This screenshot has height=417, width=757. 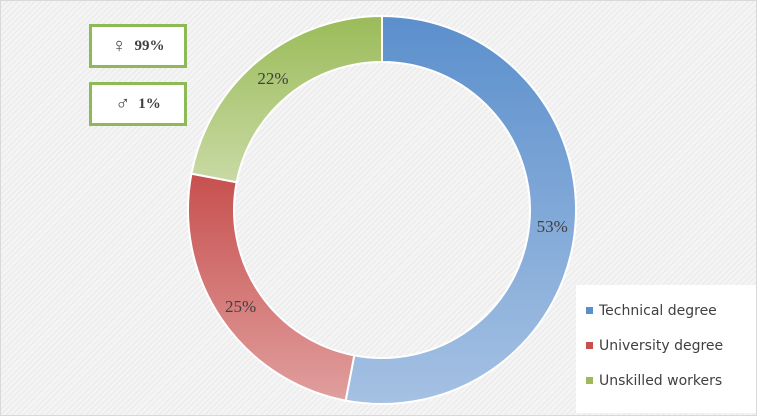 I want to click on male-percentage-box: ♂ 1%, so click(x=138, y=104).